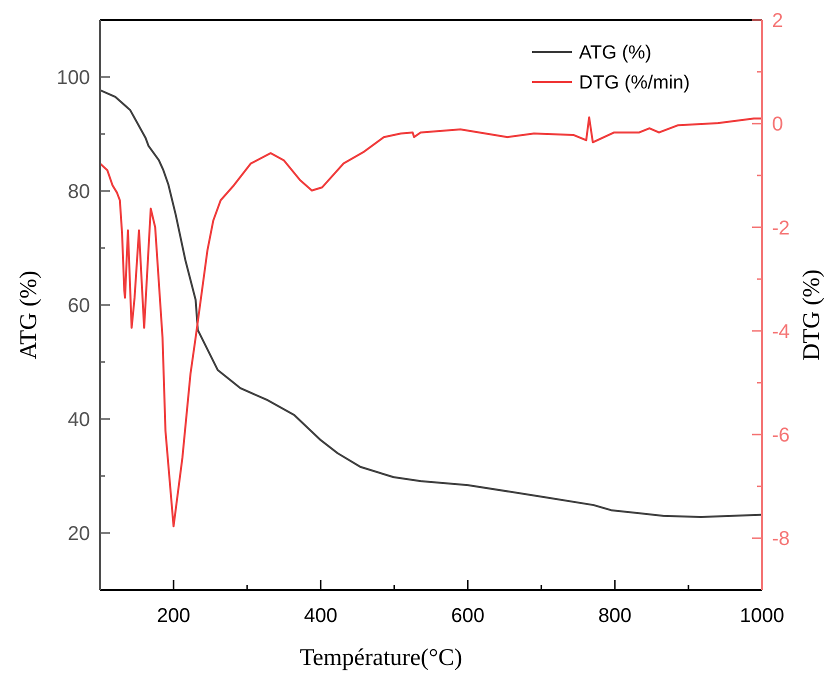 The image size is (830, 674). What do you see at coordinates (762, 616) in the screenshot?
I see `x-tick-label: 1000` at bounding box center [762, 616].